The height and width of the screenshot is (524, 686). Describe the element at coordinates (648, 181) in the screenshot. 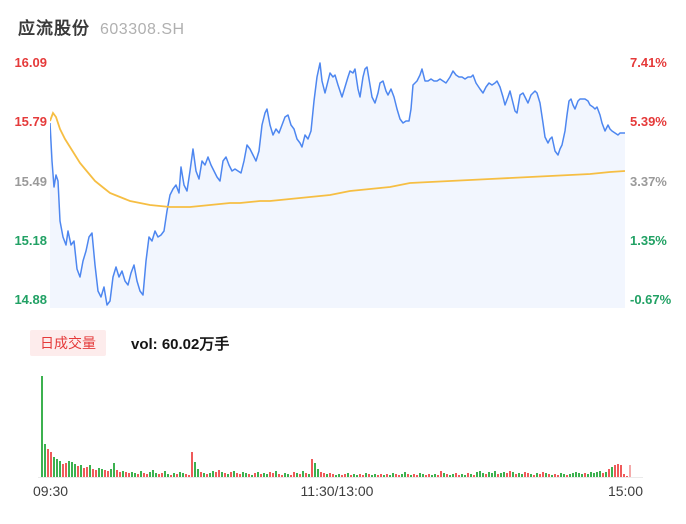

I see `pct-tick-label: 3.37%` at that location.